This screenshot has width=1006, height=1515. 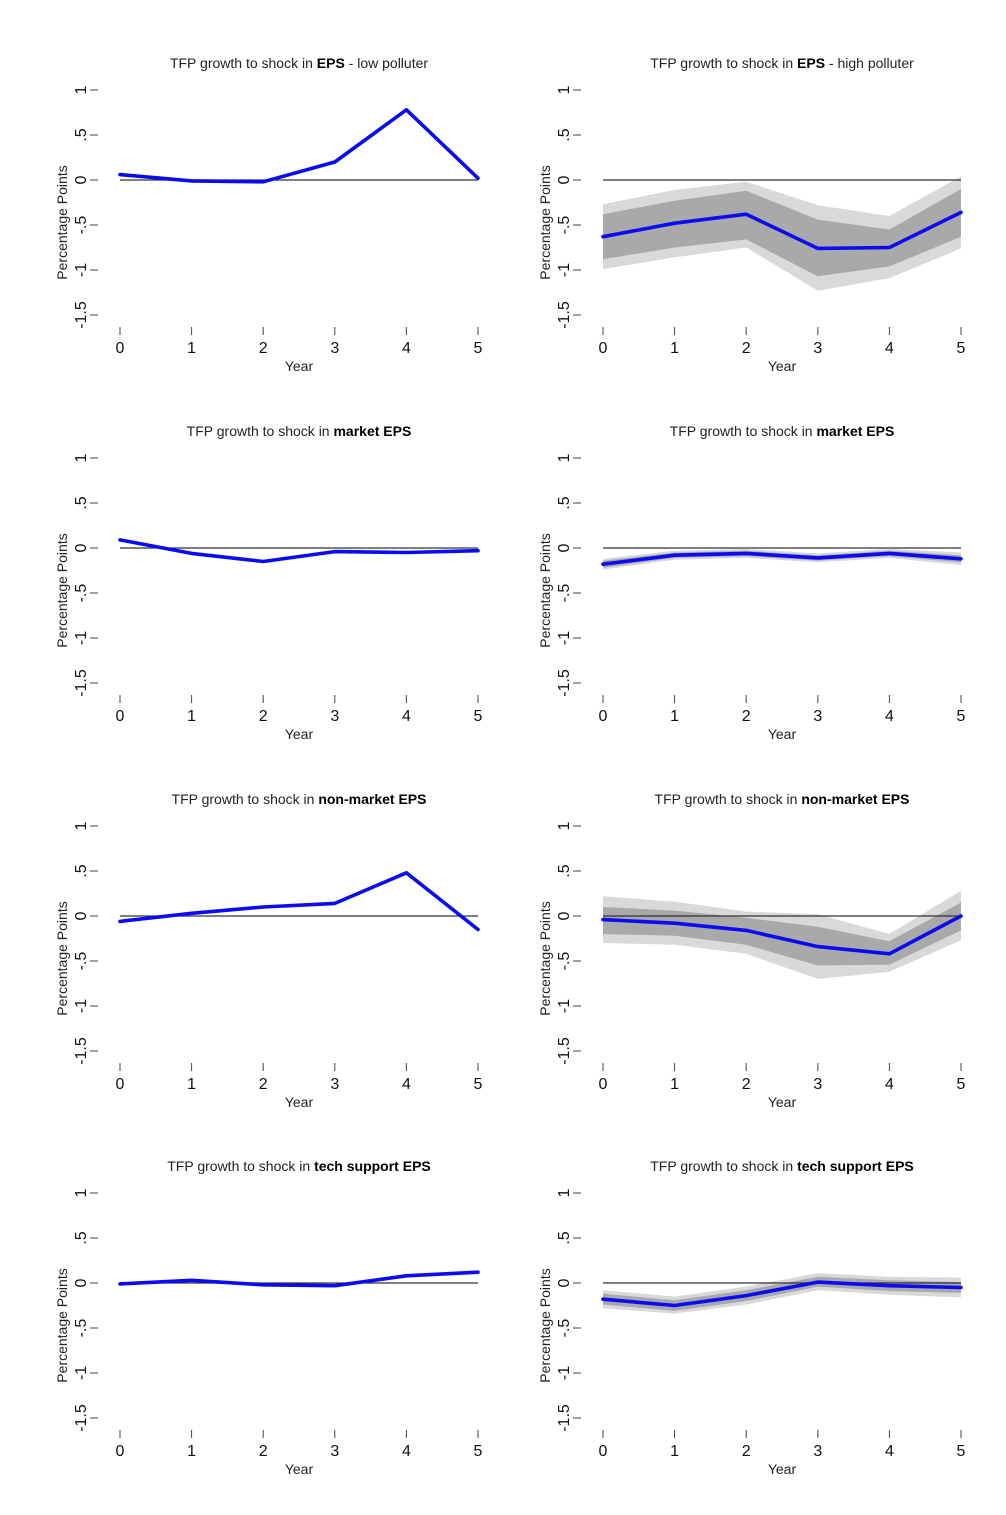 What do you see at coordinates (372, 431) in the screenshot?
I see `title-bold: market EPS` at bounding box center [372, 431].